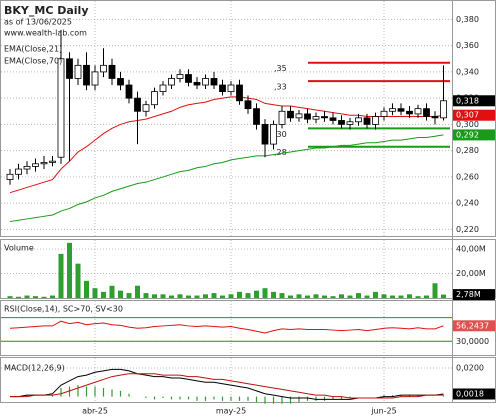 Image resolution: width=496 pixels, height=420 pixels. I want to click on chart-title: BKY_MC Daily, so click(46, 10).